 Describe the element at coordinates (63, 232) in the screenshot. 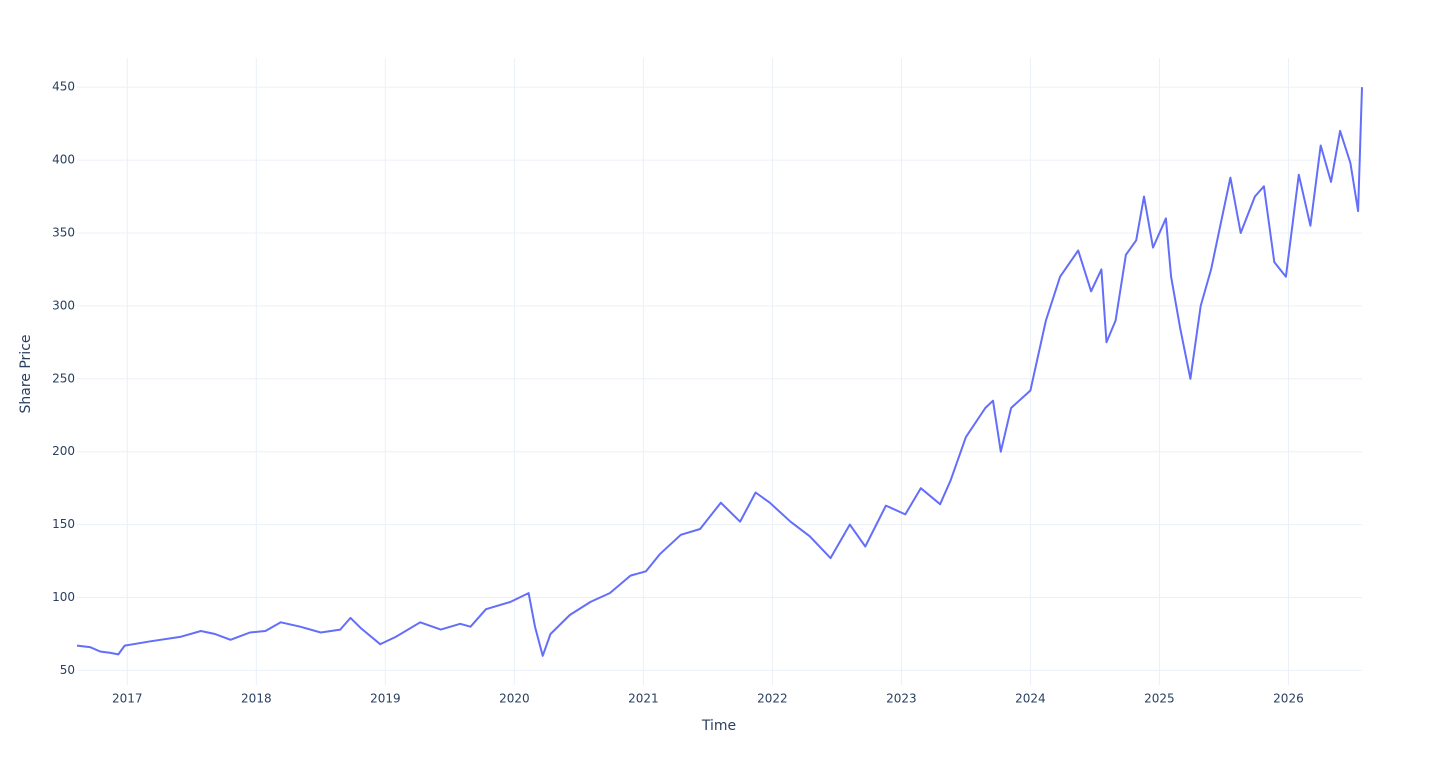

I see `y-tick-label: 350` at that location.